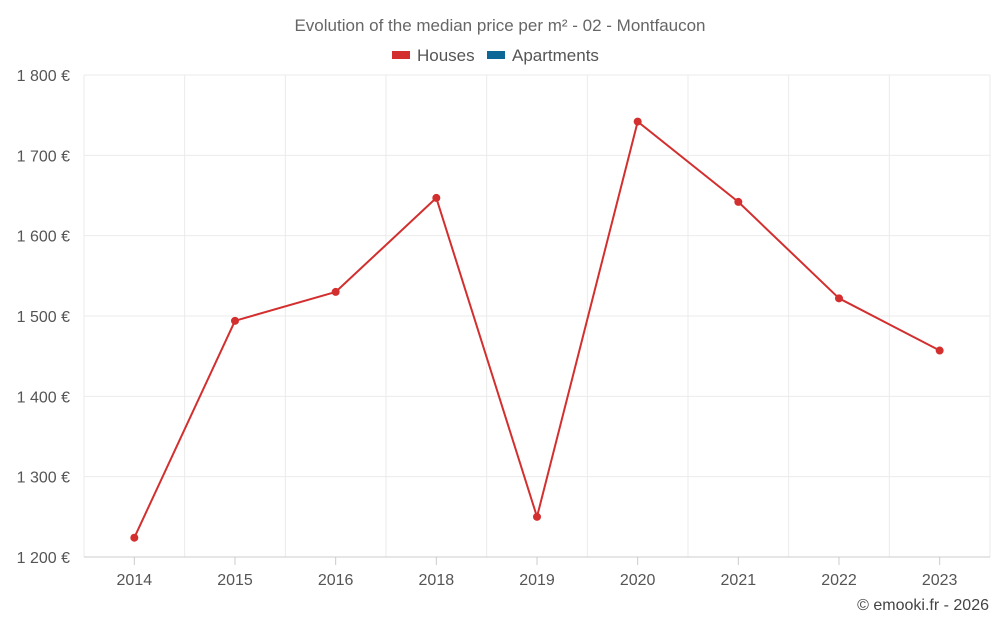 The image size is (1000, 625). Describe the element at coordinates (446, 55) in the screenshot. I see `legend-label-houses: Houses` at that location.